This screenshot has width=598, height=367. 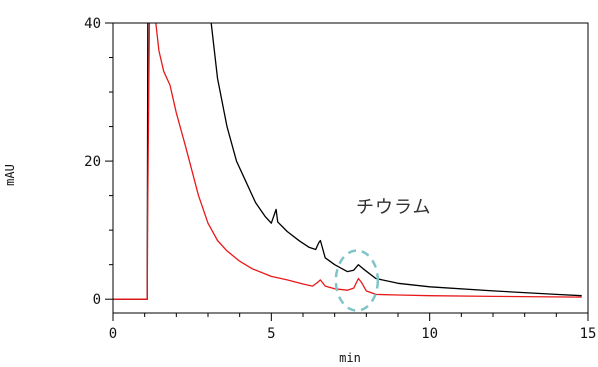 What do you see at coordinates (353, 334) in the screenshot?
I see `x-tick-labels: 0 5 10 15` at bounding box center [353, 334].